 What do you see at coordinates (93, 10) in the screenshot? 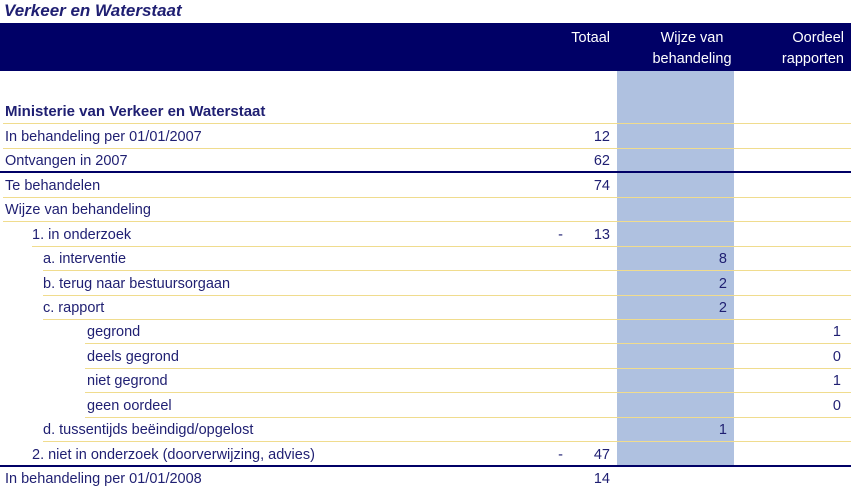
I see `page-title: Verkeer en Waterstaat` at bounding box center [93, 10].